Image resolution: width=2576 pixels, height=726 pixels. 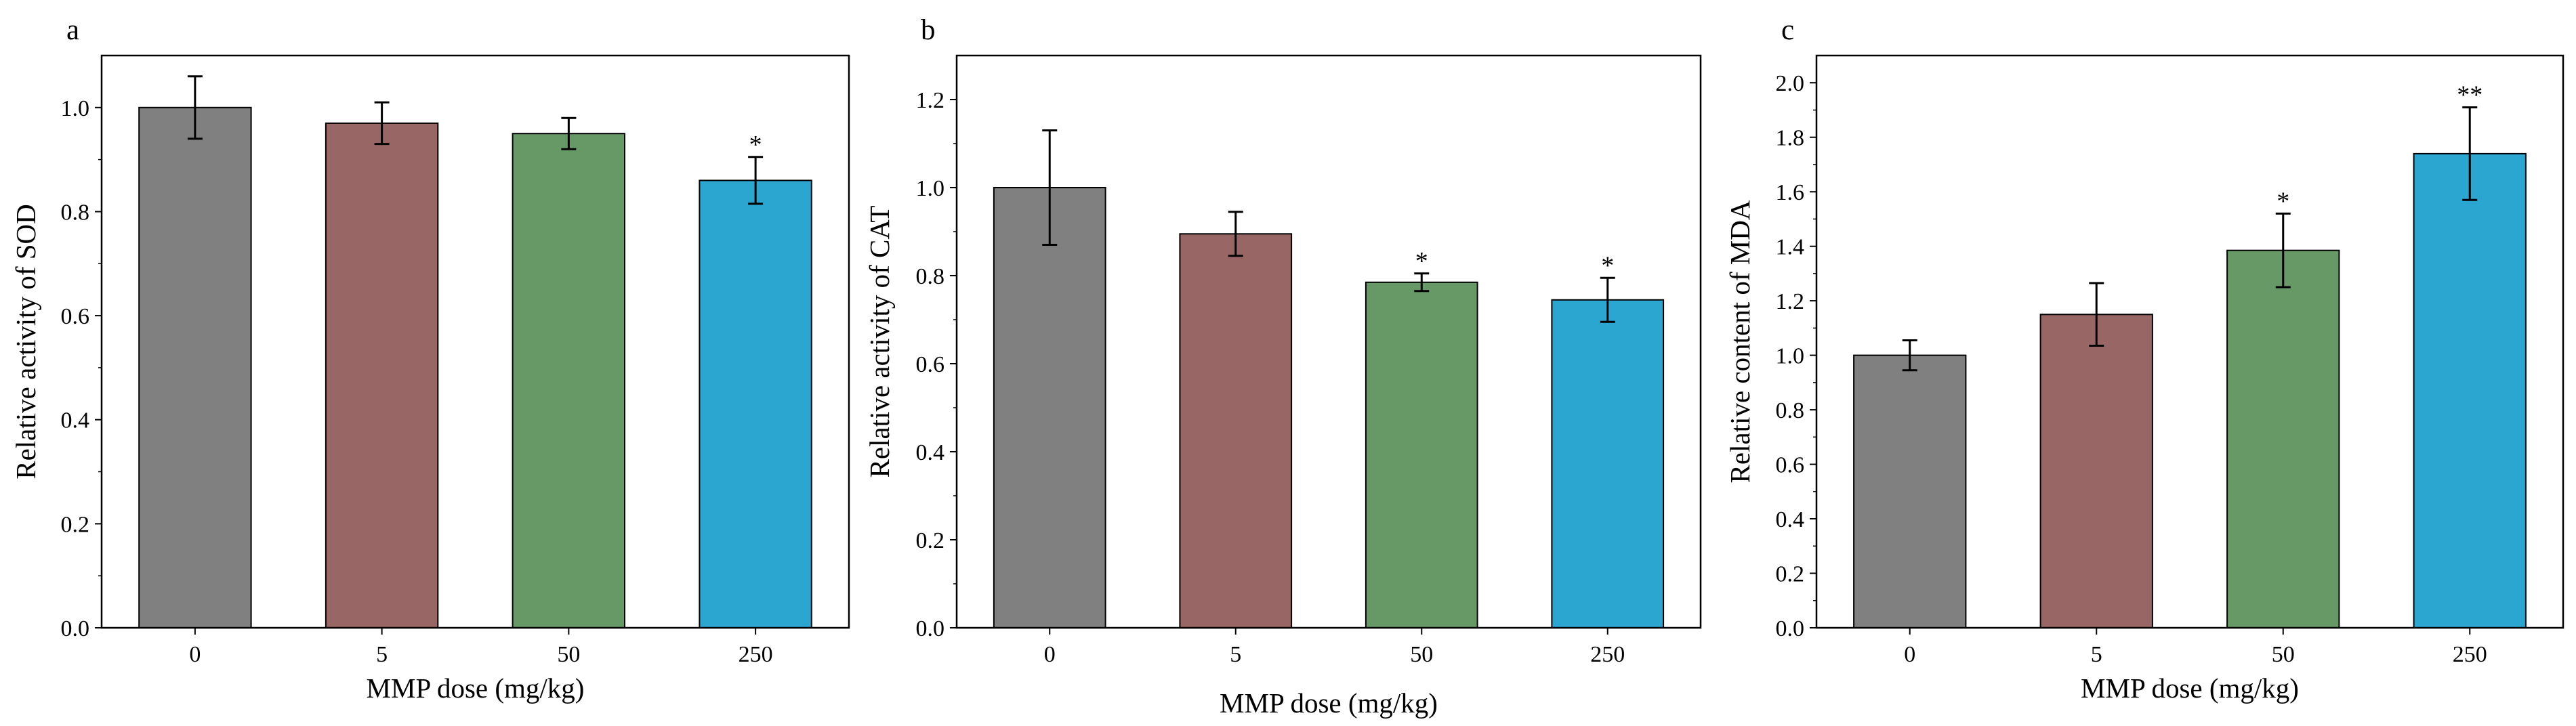 What do you see at coordinates (25, 342) in the screenshot?
I see `y-axis-title: Relative activity of SOD` at bounding box center [25, 342].